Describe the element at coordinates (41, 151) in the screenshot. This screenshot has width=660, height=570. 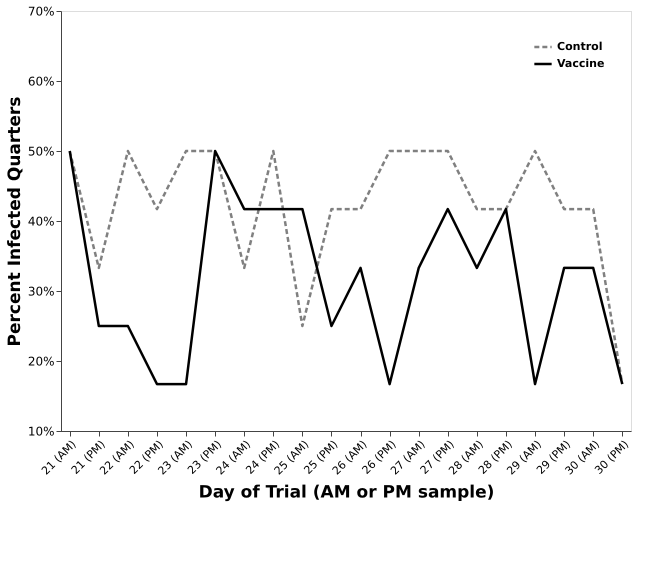
I see `y-tick-label: 50%` at that location.